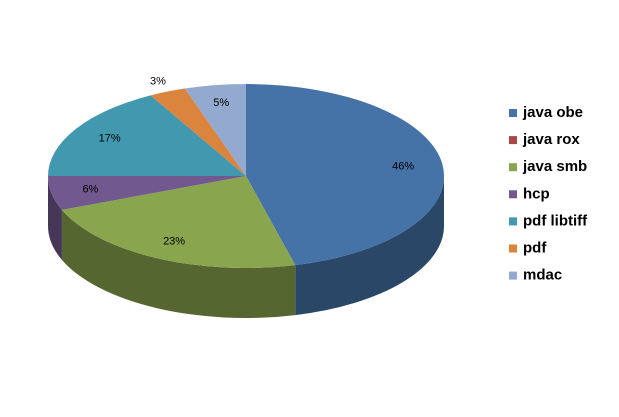  I want to click on data-label: 6%, so click(90, 190).